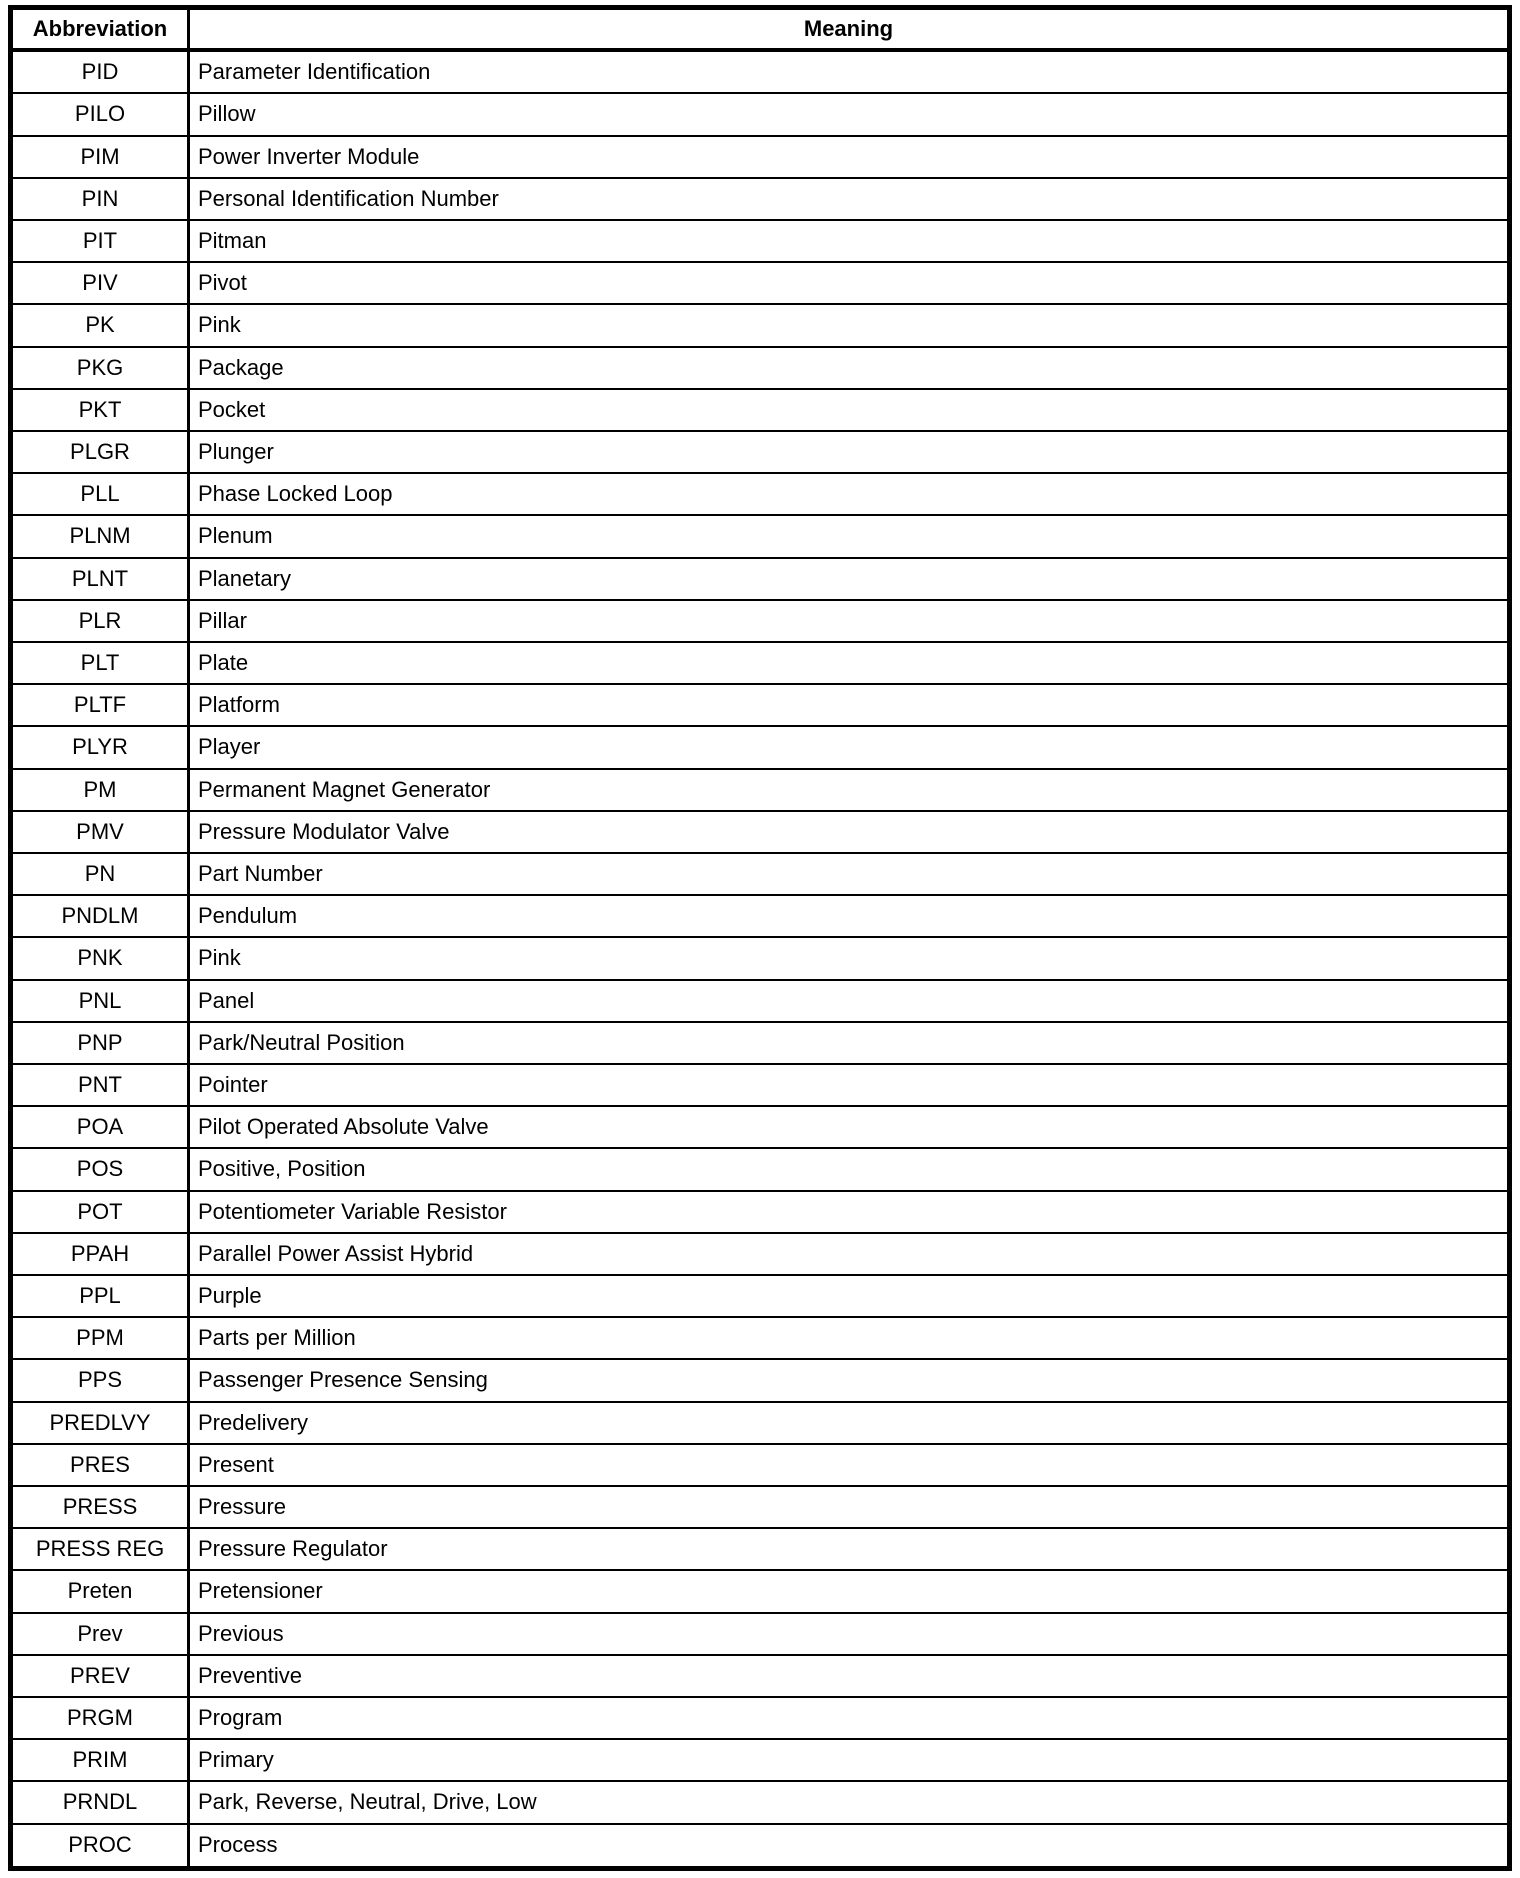 This screenshot has width=1520, height=1878. What do you see at coordinates (849, 241) in the screenshot?
I see `meaning-cell: Pitman` at bounding box center [849, 241].